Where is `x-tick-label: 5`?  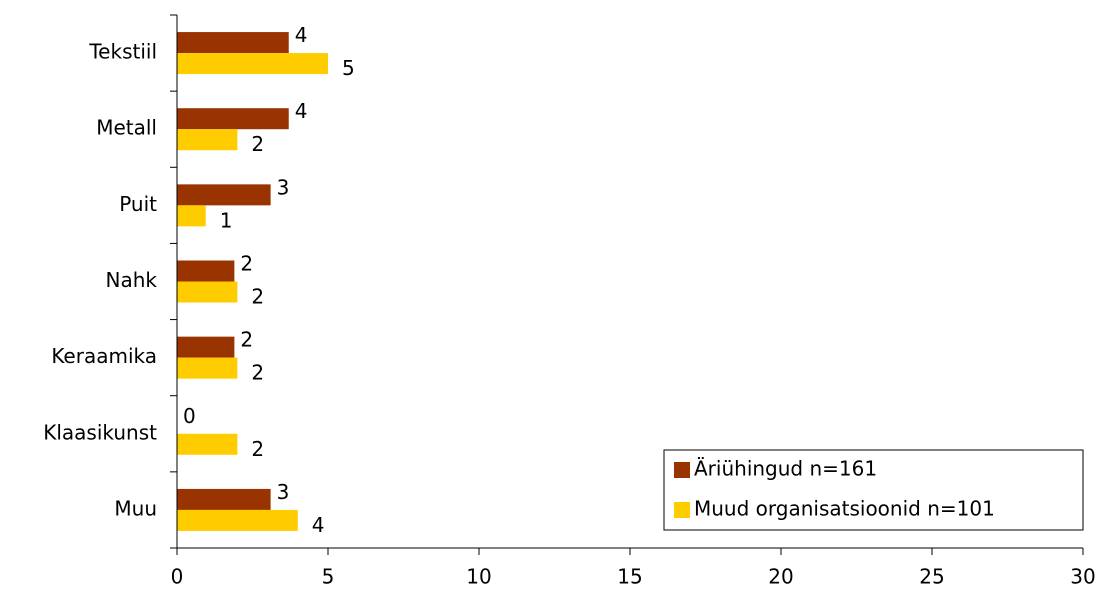 x-tick-label: 5 is located at coordinates (328, 577).